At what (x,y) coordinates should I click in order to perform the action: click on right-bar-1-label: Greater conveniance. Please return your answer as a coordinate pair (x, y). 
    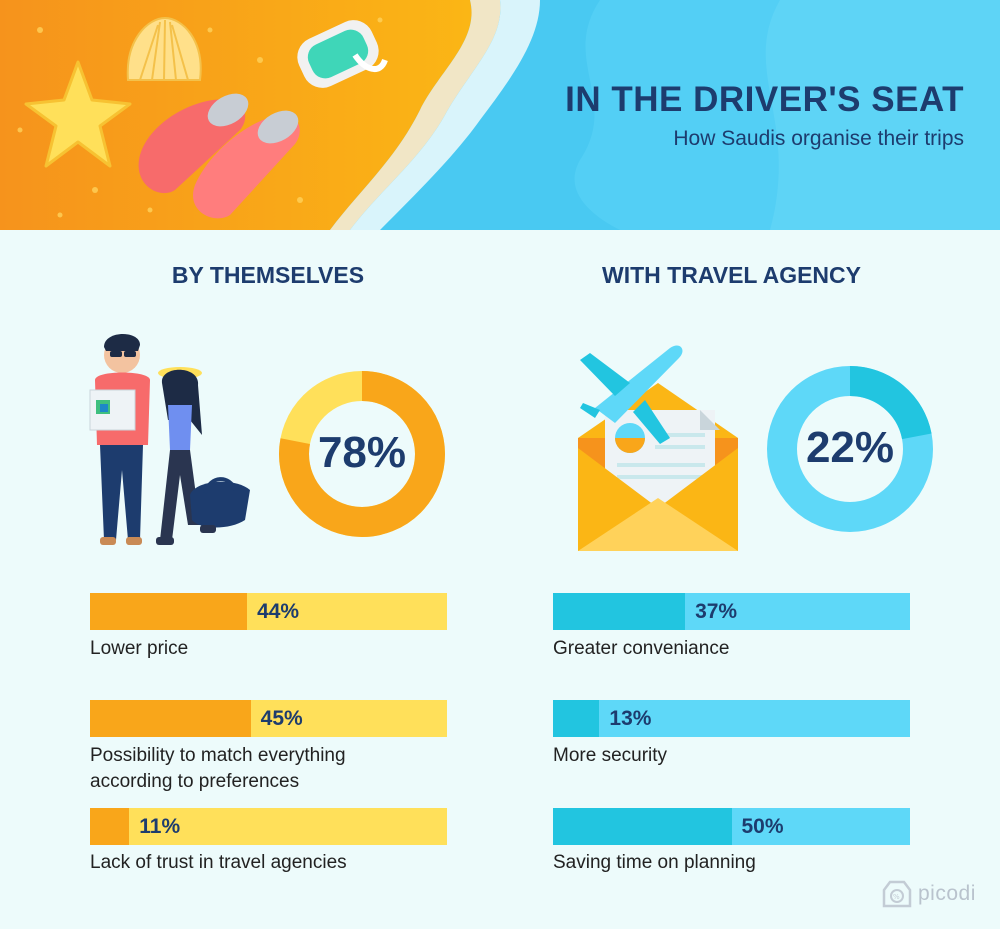
    Looking at the image, I should click on (641, 648).